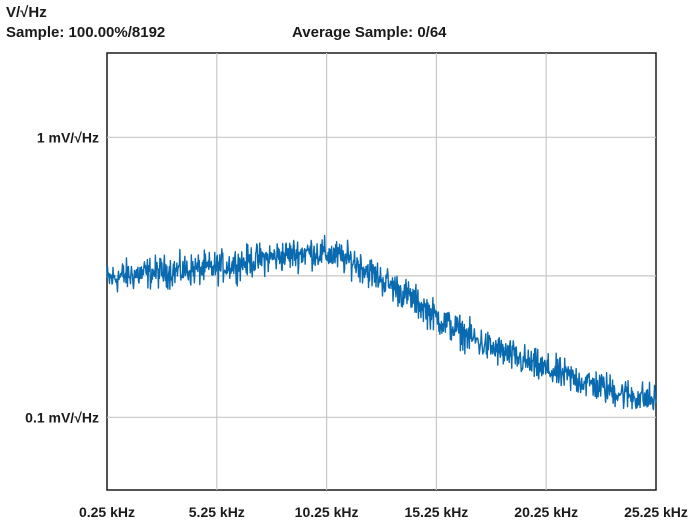 Image resolution: width=700 pixels, height=522 pixels. Describe the element at coordinates (217, 512) in the screenshot. I see `x-tick-label: 5.25 kHz` at that location.